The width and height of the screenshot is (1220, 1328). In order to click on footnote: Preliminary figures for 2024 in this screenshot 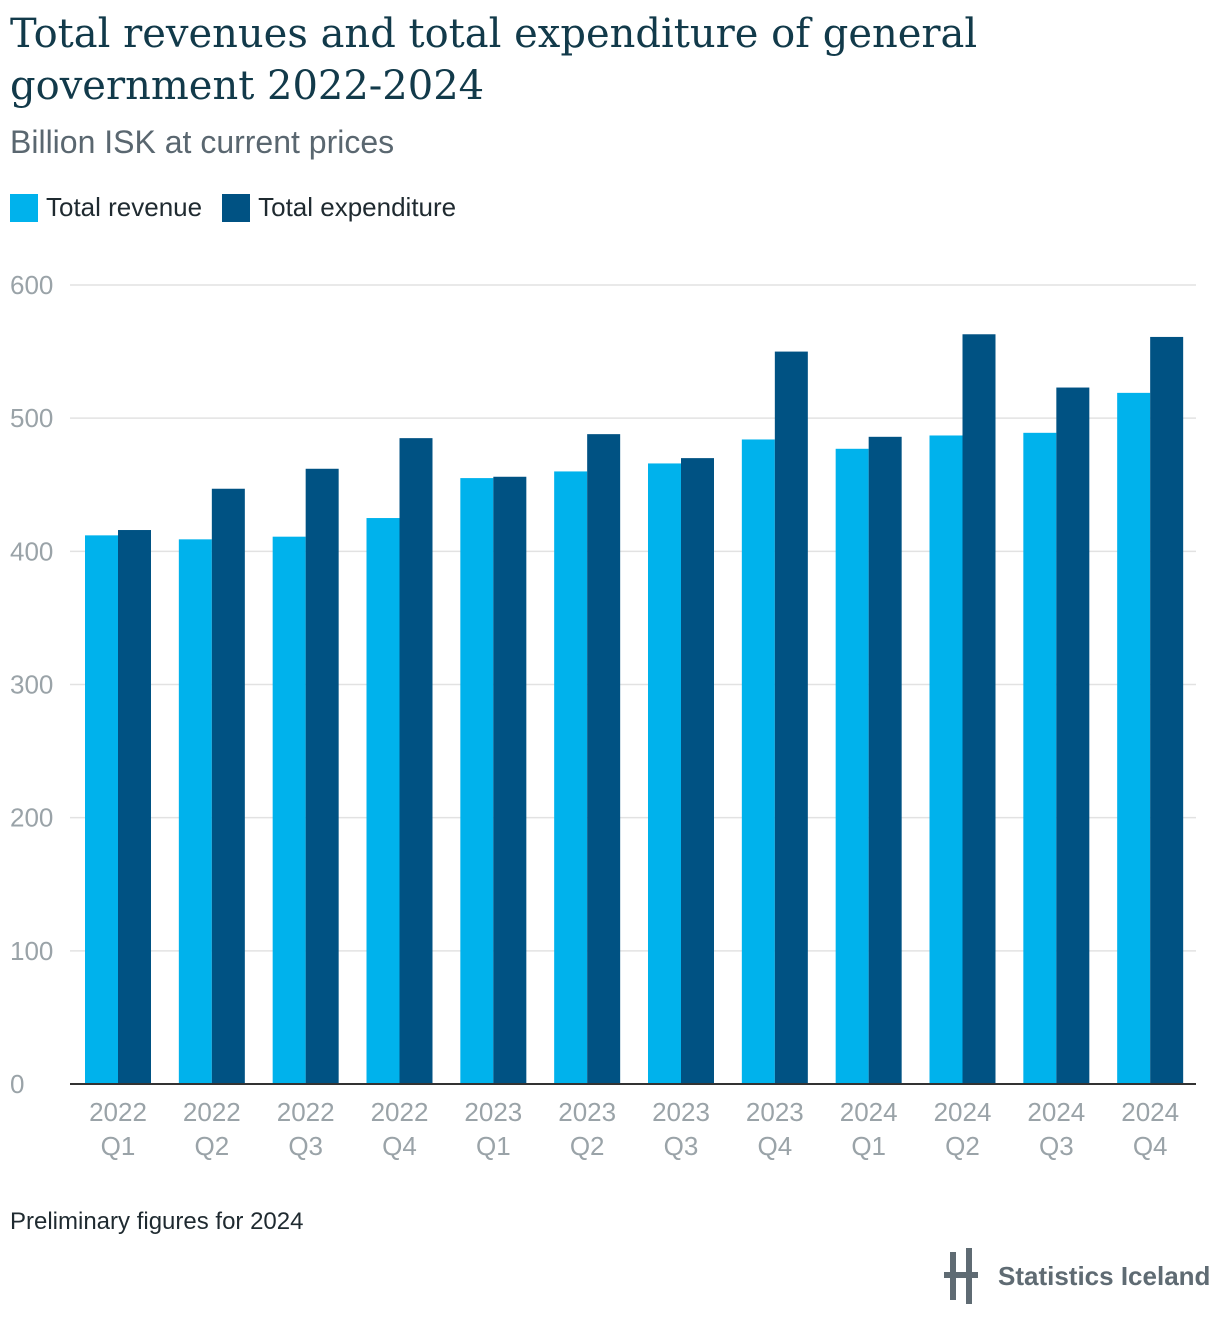, I will do `click(157, 1221)`.